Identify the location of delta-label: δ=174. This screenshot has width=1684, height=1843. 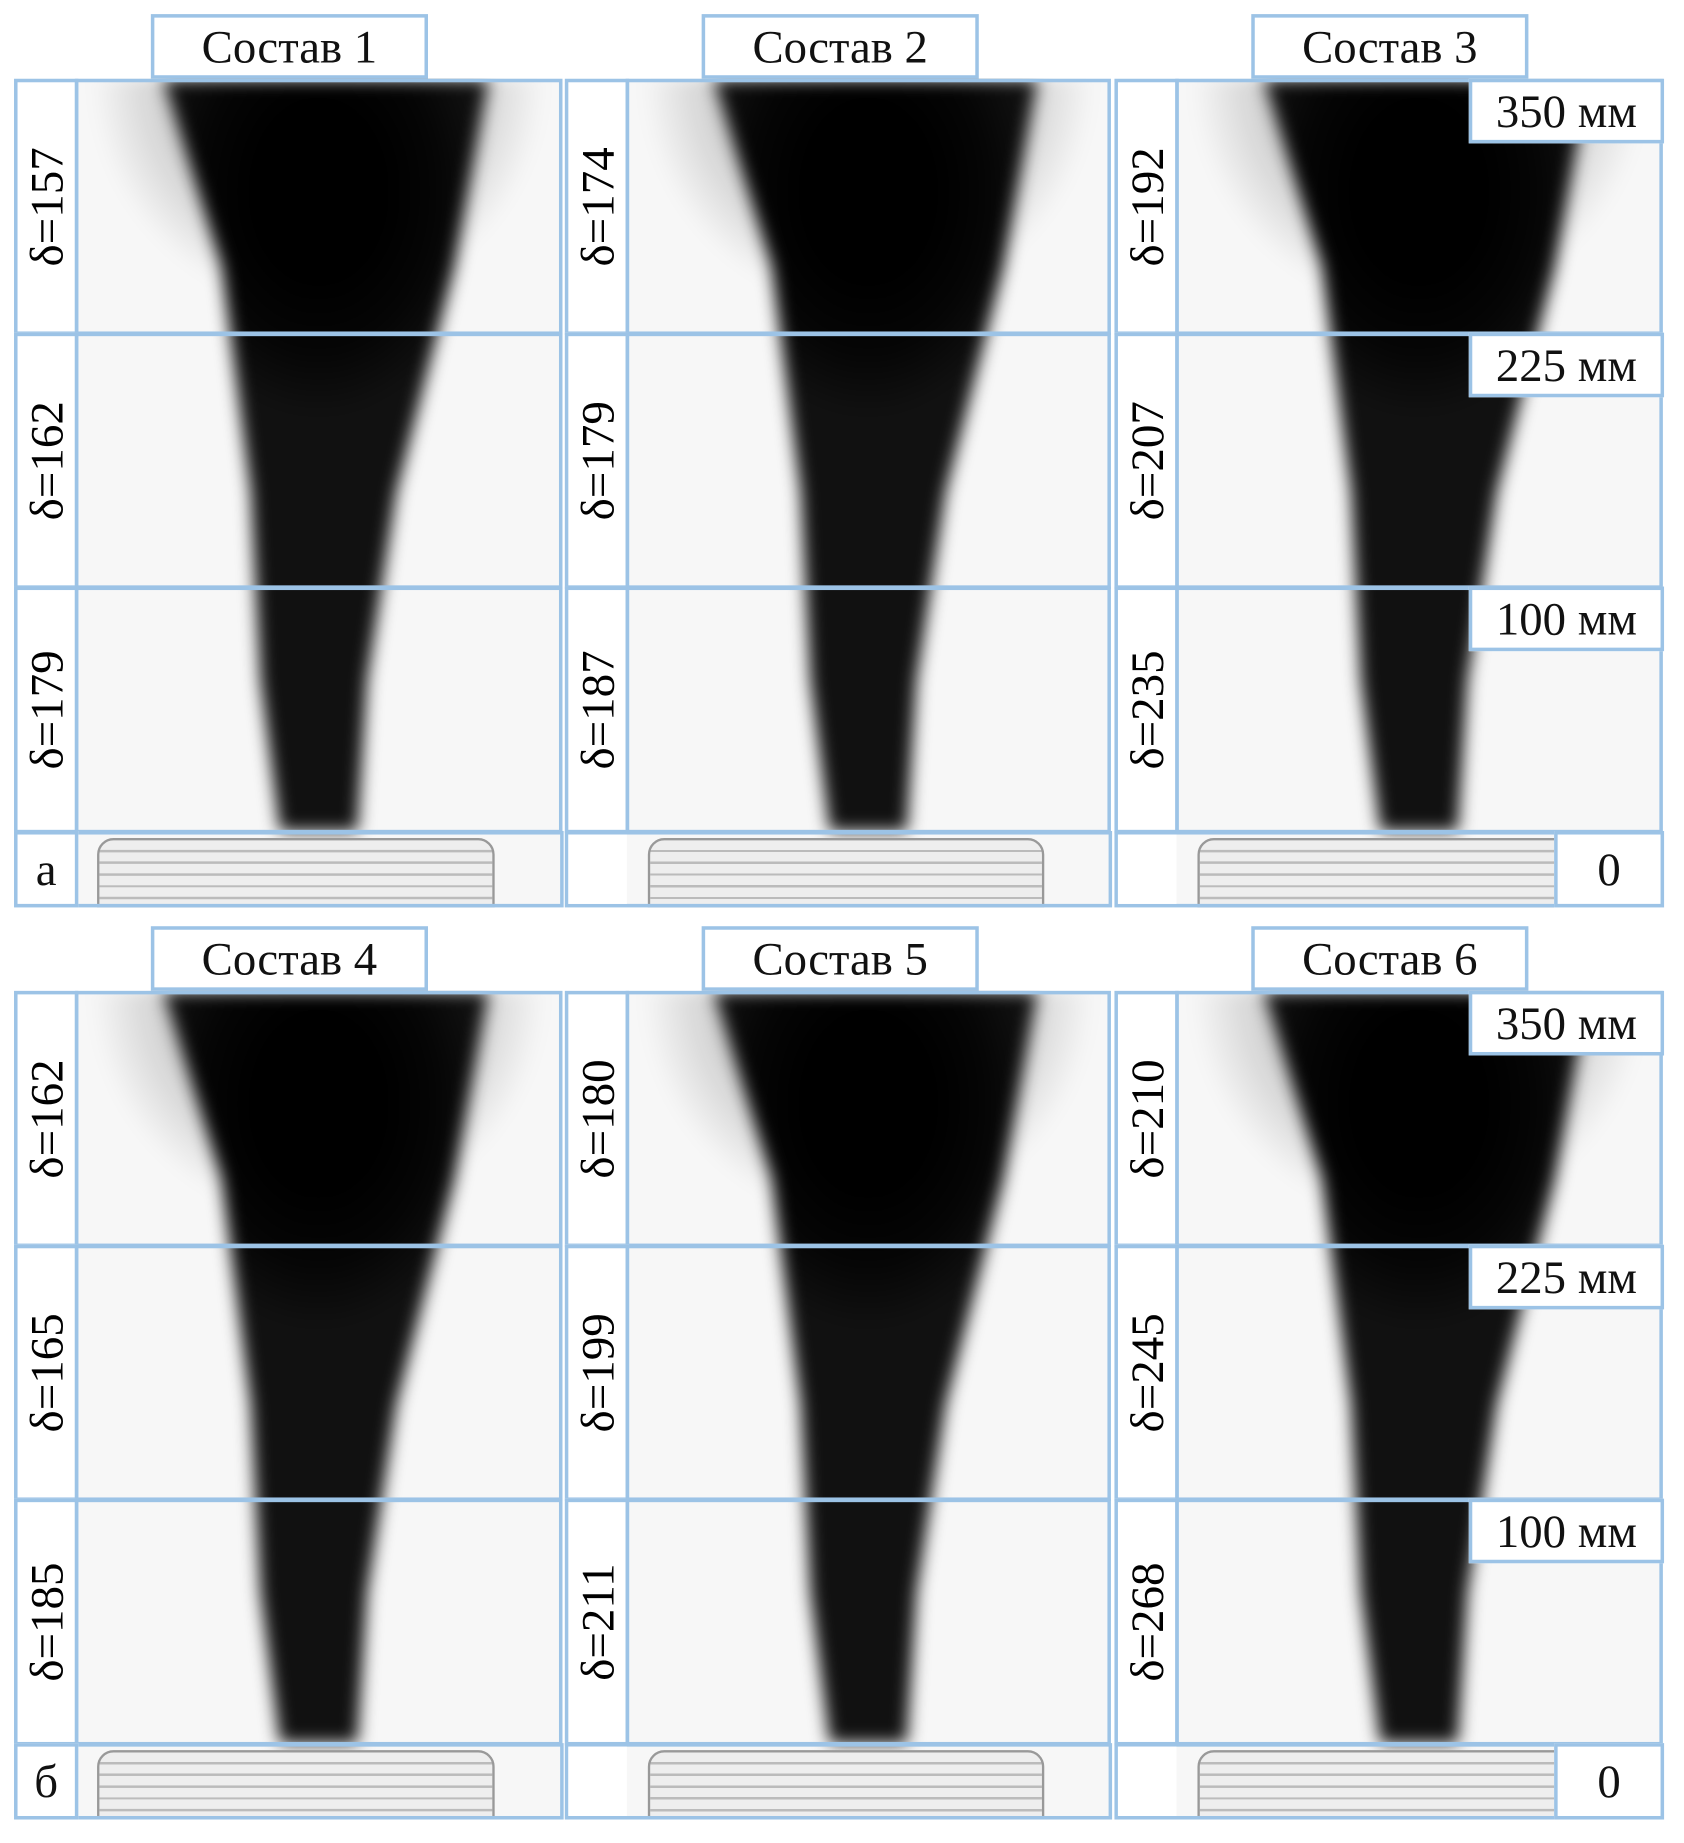
(597, 206).